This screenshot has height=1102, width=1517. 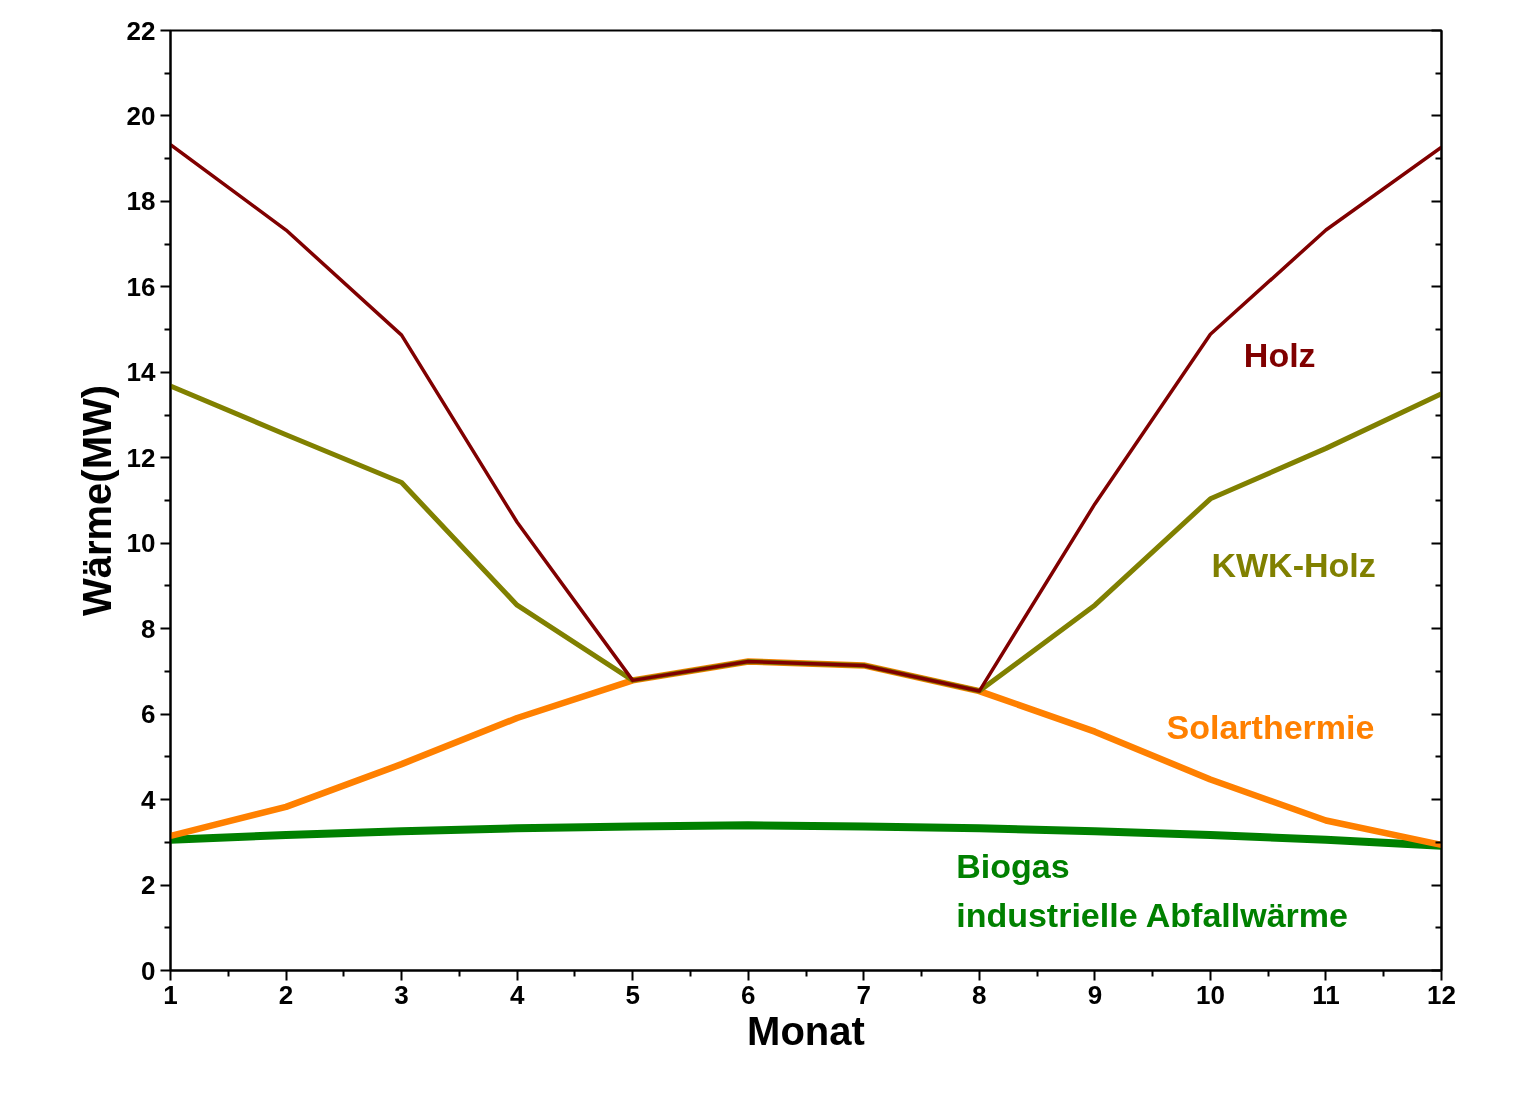 What do you see at coordinates (1279, 355) in the screenshot?
I see `series-label: Holz` at bounding box center [1279, 355].